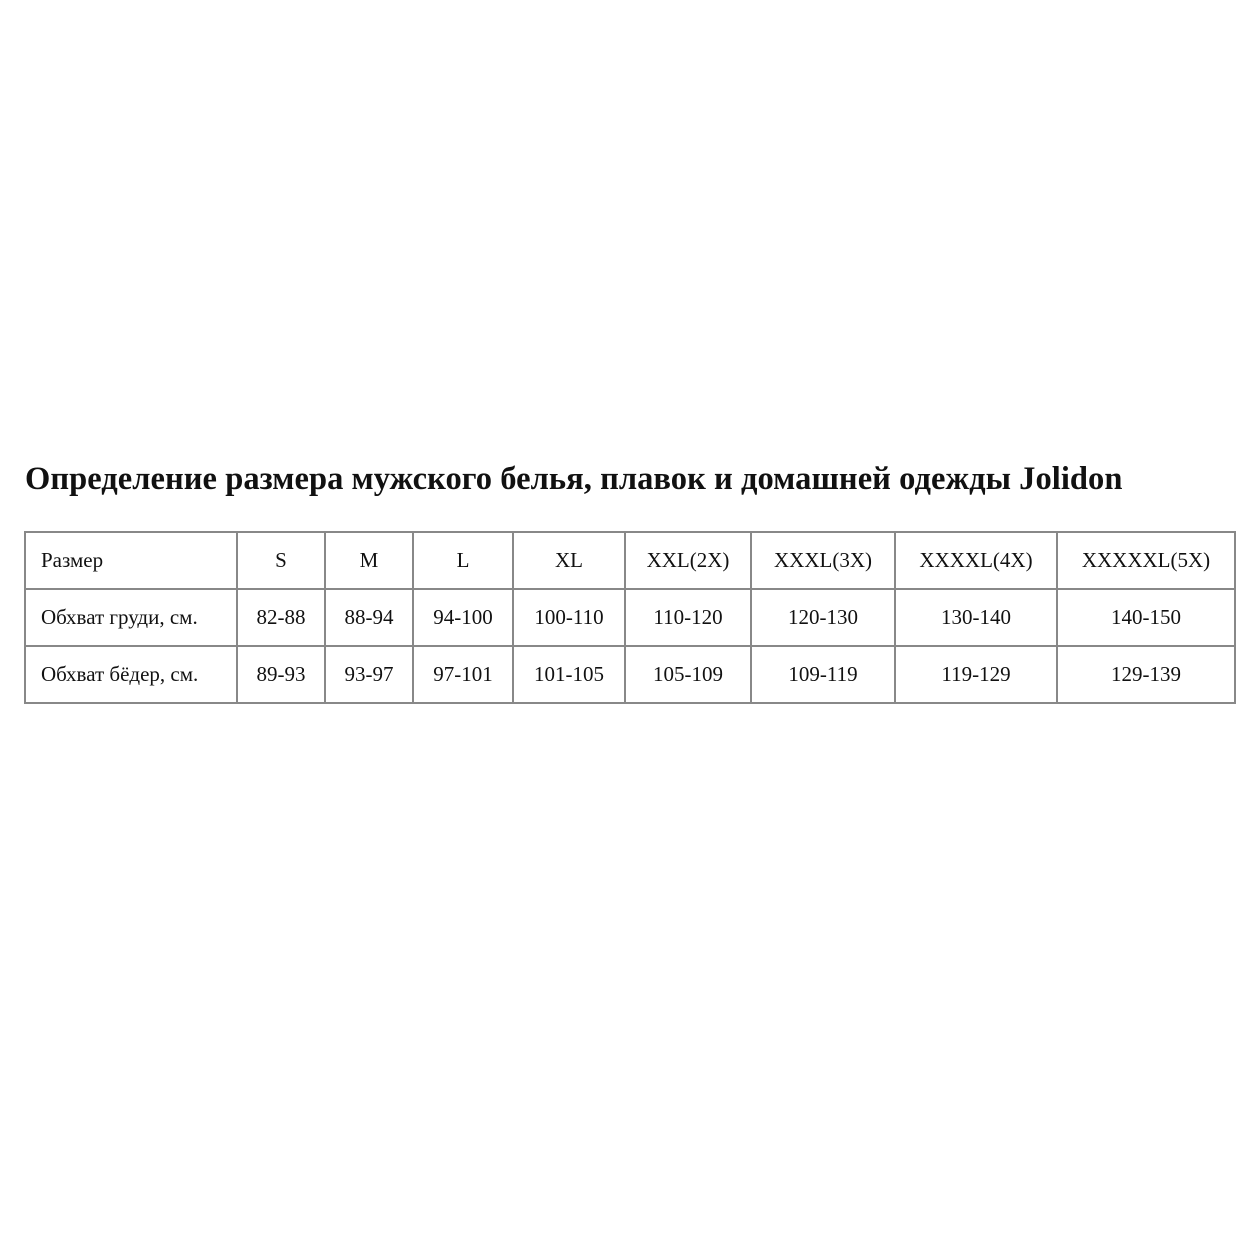  What do you see at coordinates (281, 560) in the screenshot?
I see `table-cell: S` at bounding box center [281, 560].